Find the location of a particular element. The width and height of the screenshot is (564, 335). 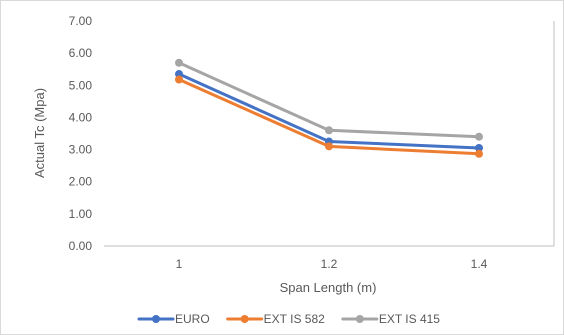

y-tick-label: 0.00 is located at coordinates (81, 246).